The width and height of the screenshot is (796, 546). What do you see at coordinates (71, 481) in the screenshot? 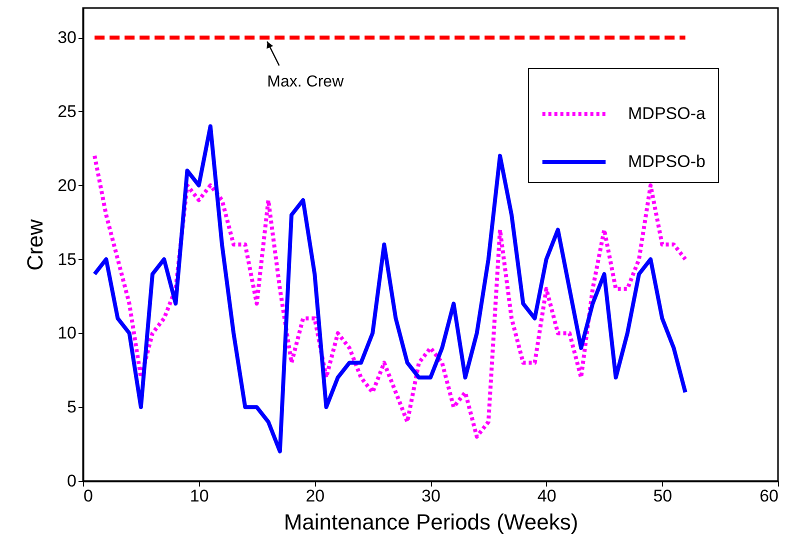
I see `y-tick-label: 0` at bounding box center [71, 481].